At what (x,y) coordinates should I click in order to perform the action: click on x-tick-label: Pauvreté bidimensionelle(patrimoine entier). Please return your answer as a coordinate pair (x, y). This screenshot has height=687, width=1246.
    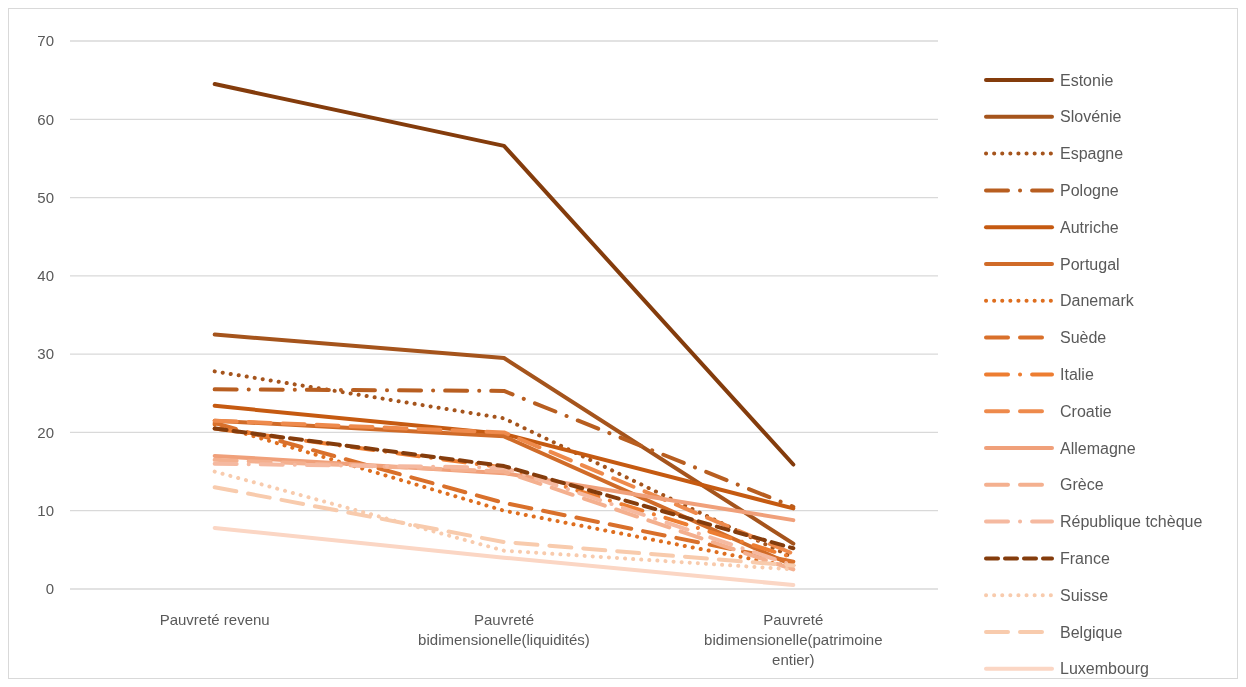
    Looking at the image, I should click on (793, 639).